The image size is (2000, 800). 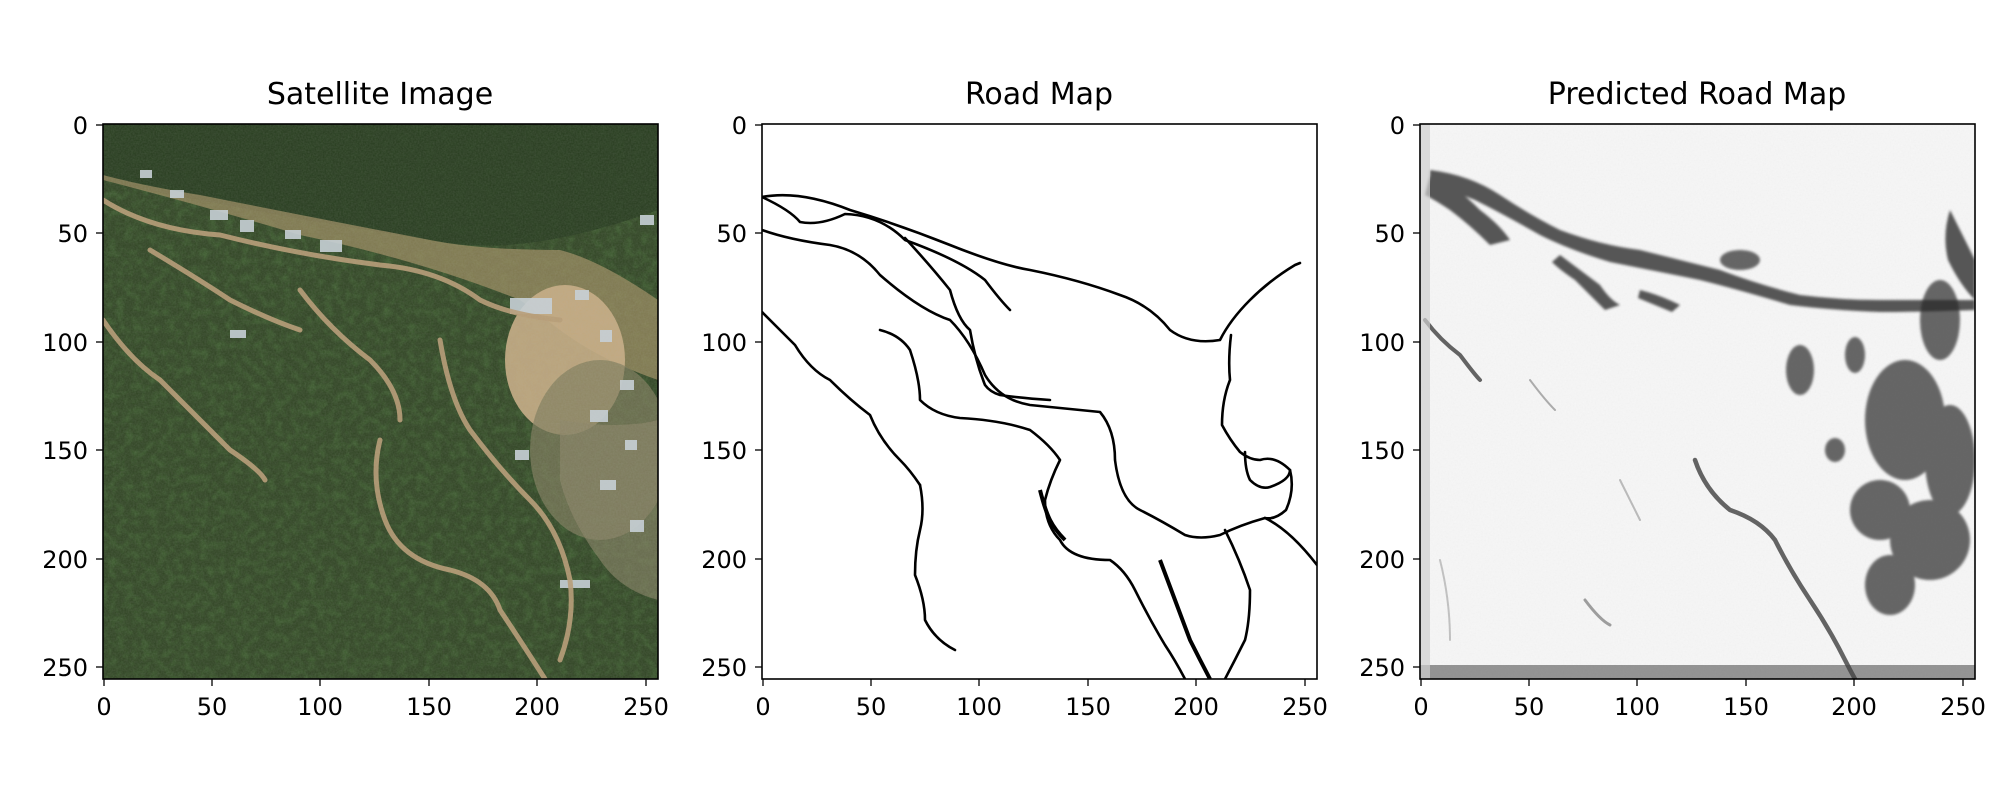 I want to click on panel-title-satellite: Satellite Image, so click(x=380, y=94).